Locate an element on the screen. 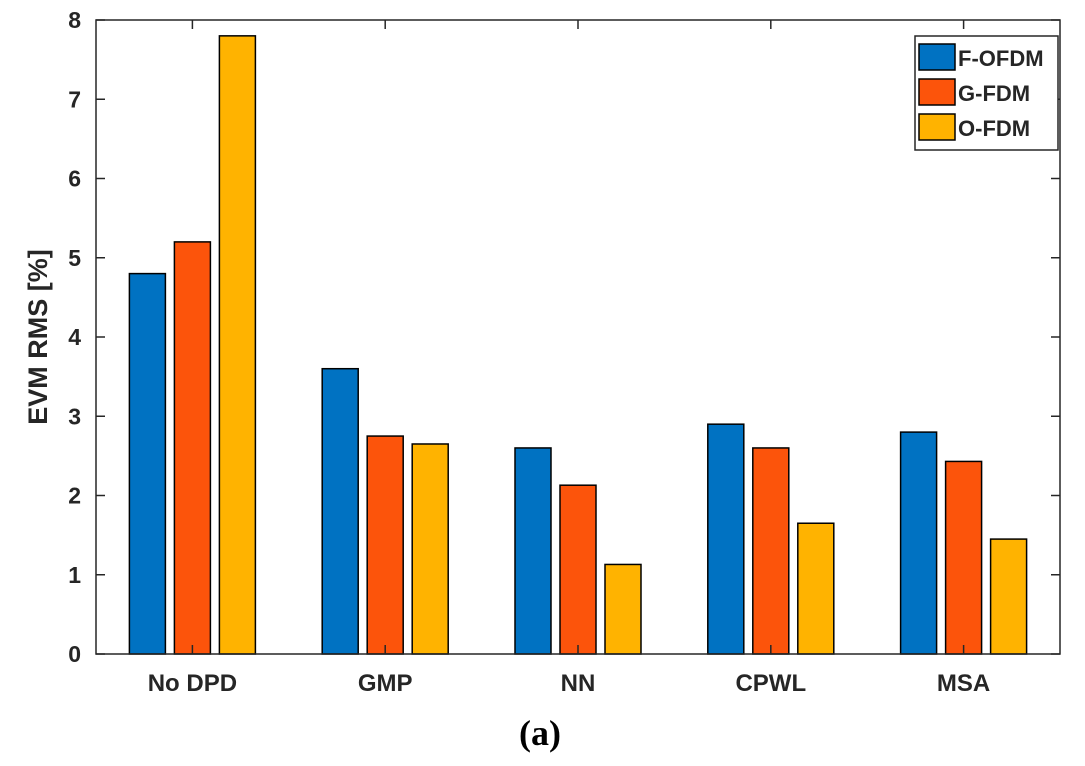 The image size is (1085, 766). figure-caption: (a) is located at coordinates (540, 733).